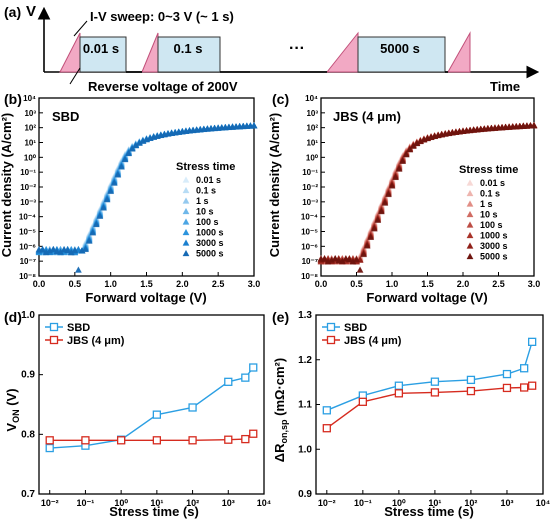 The width and height of the screenshot is (550, 523). I want to click on panel-b-legend-entry: 0.01 s, so click(208, 180).